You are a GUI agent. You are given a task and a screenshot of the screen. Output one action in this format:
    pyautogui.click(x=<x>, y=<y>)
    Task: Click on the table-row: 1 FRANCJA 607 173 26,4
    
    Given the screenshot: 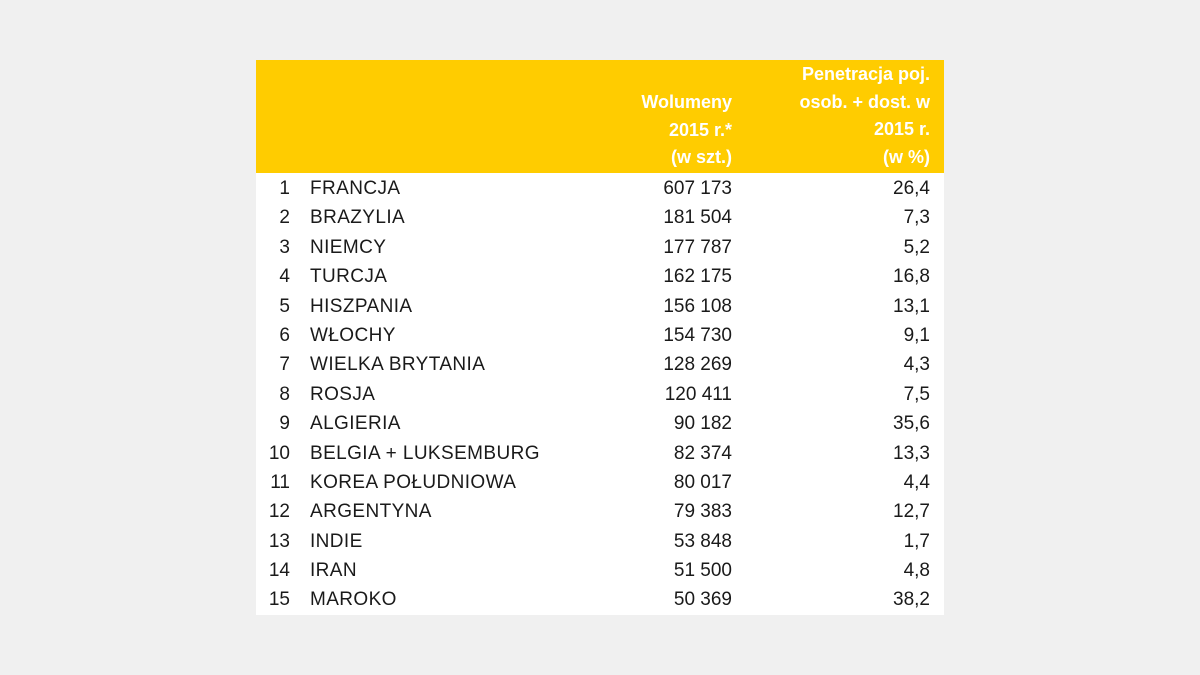 What is the action you would take?
    pyautogui.click(x=600, y=188)
    